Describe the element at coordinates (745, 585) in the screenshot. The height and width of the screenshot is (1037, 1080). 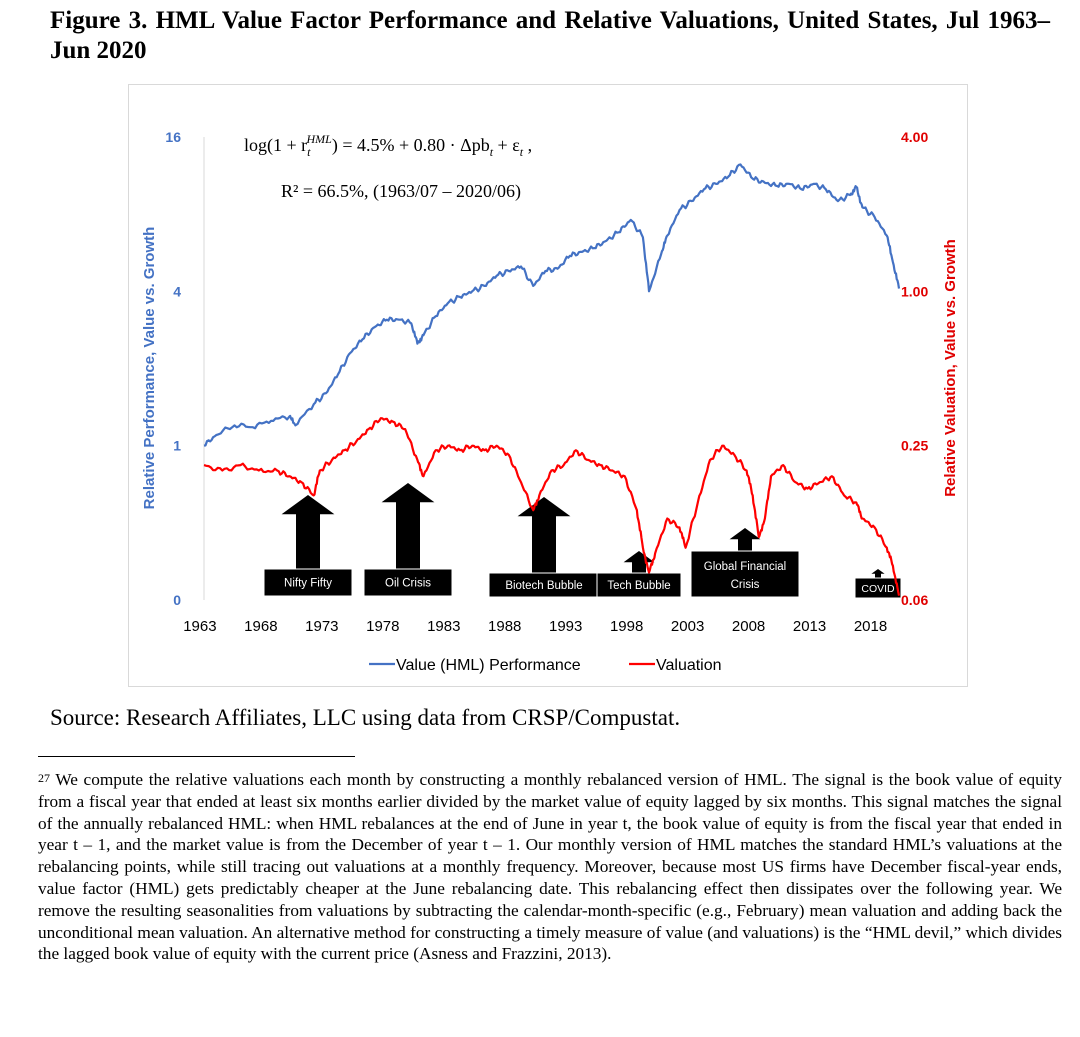
I see `annotation-label: Crisis` at that location.